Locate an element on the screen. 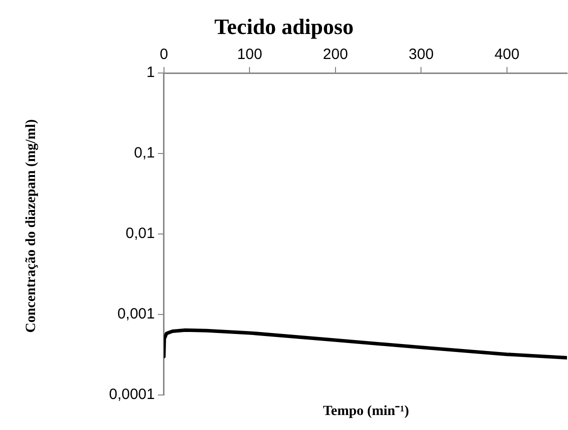 Image resolution: width=568 pixels, height=430 pixels. y-tick-label: 1 is located at coordinates (150, 73).